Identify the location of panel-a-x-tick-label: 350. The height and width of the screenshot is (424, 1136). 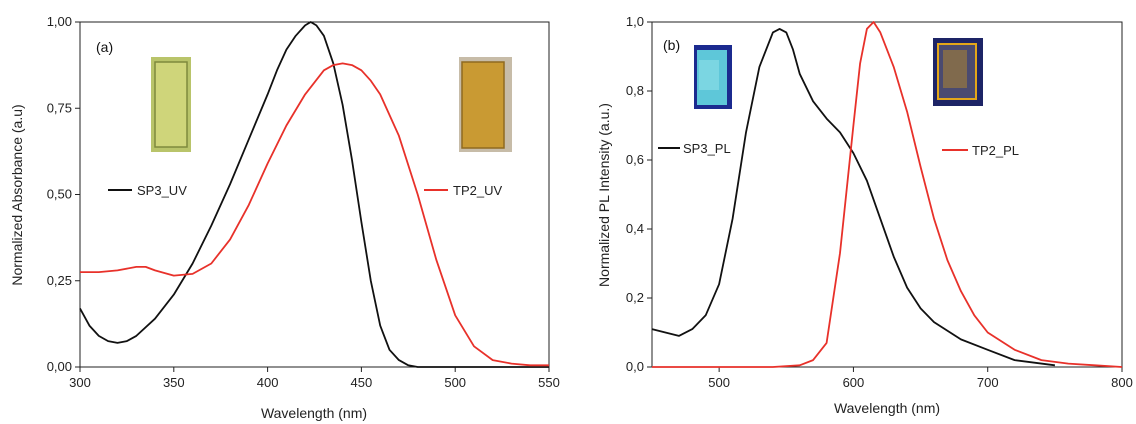
(174, 382).